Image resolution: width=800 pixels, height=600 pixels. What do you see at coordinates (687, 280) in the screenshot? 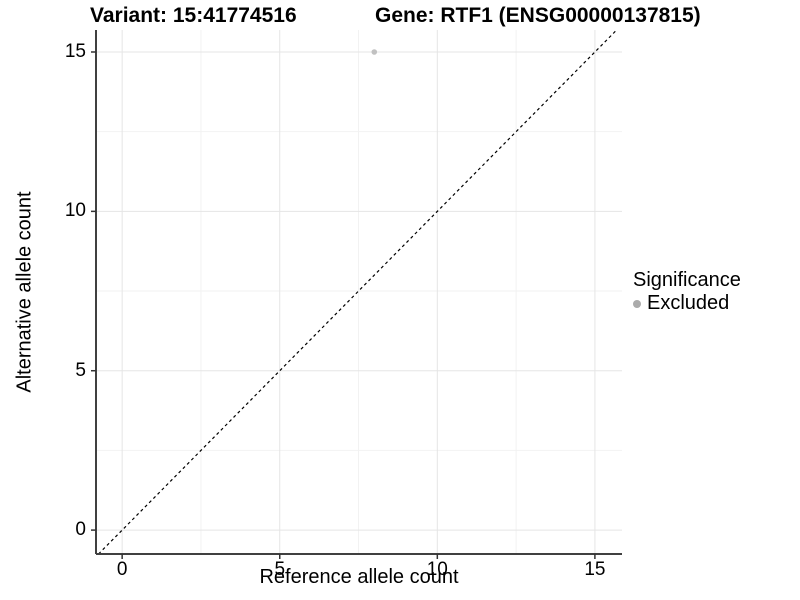
I see `legend-title: Significance` at bounding box center [687, 280].